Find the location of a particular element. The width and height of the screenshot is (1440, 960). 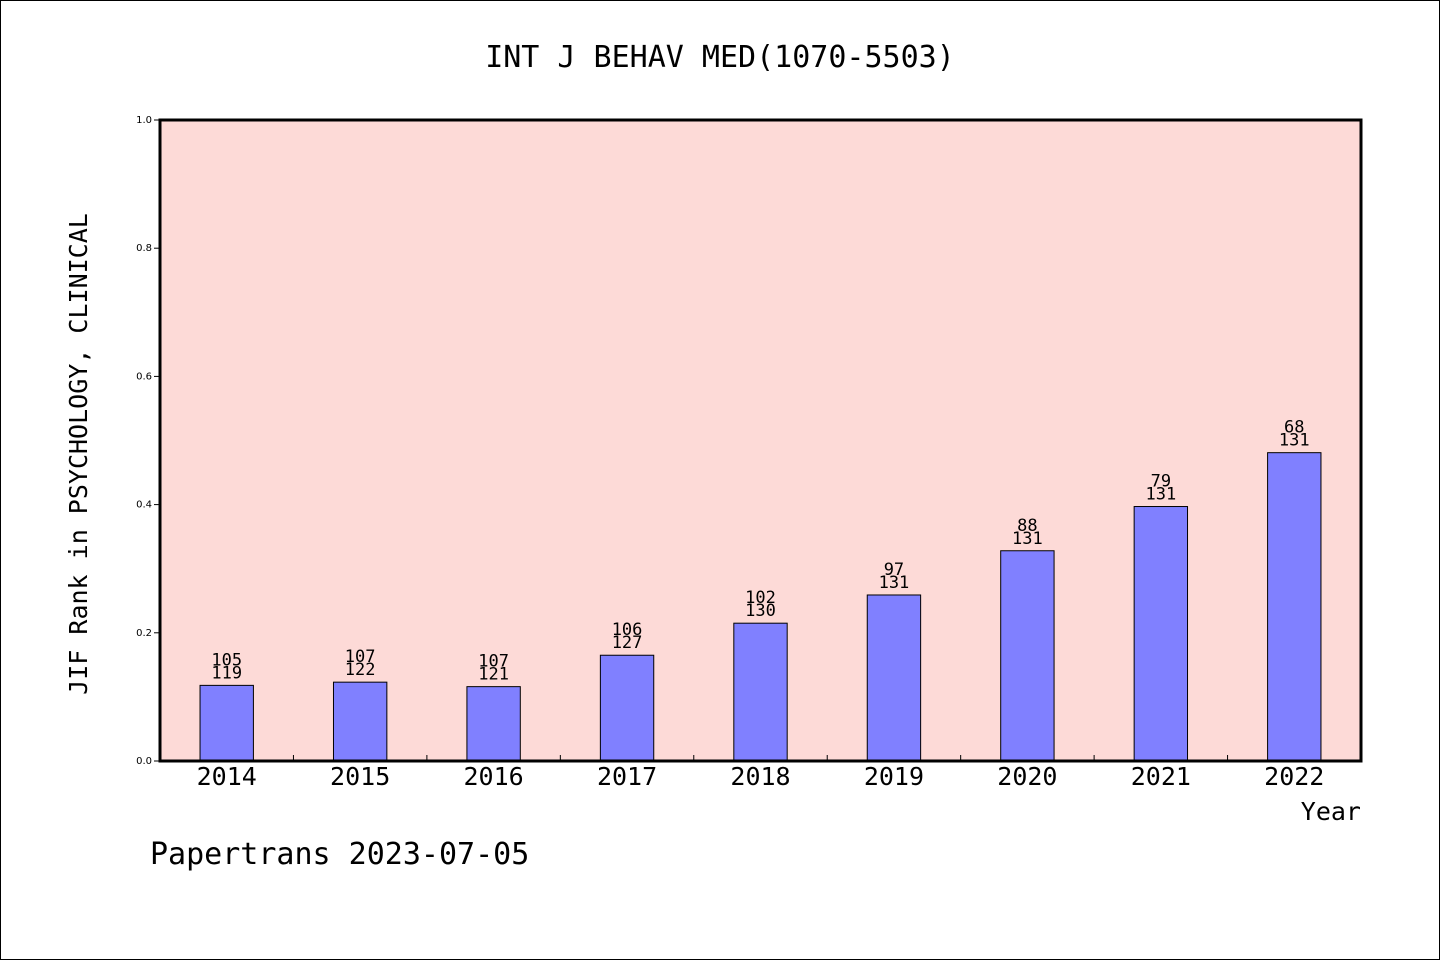

bar-2014 is located at coordinates (226, 723).